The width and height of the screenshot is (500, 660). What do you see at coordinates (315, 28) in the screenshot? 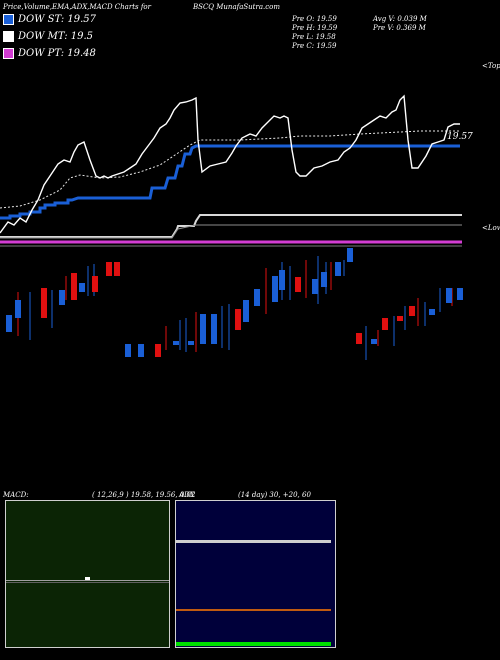
I see `stat-pre-high: Pre H: 19.59` at bounding box center [315, 28].